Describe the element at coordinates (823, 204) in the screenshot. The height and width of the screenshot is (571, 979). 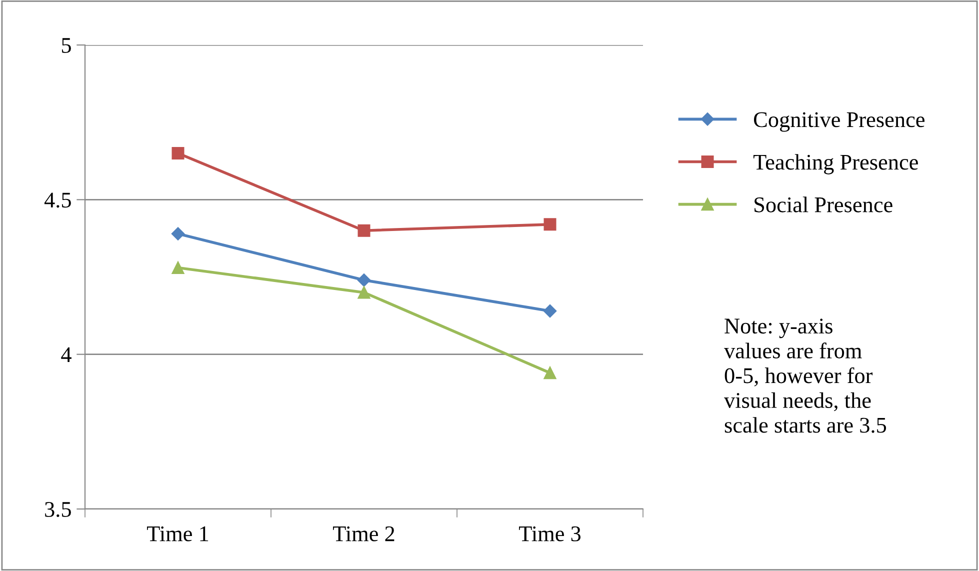
I see `legend-label: Social Presence` at that location.